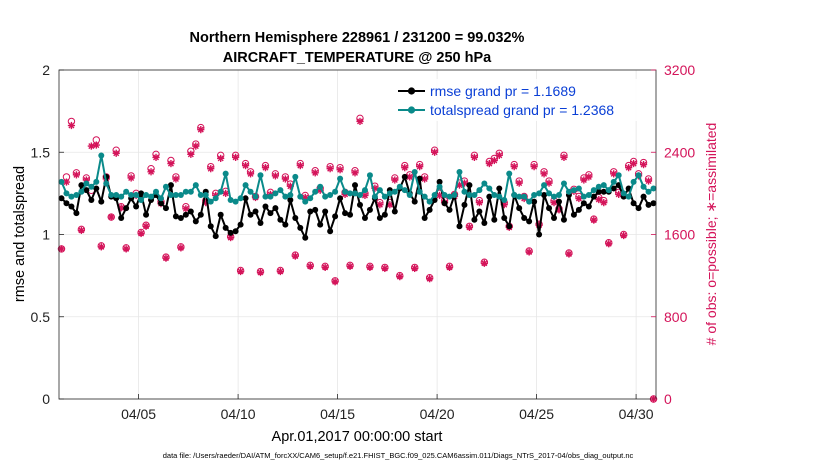 The width and height of the screenshot is (830, 470). Describe the element at coordinates (357, 437) in the screenshot. I see `x-axis-label: Apr.01,2017 00:00:00 start` at that location.